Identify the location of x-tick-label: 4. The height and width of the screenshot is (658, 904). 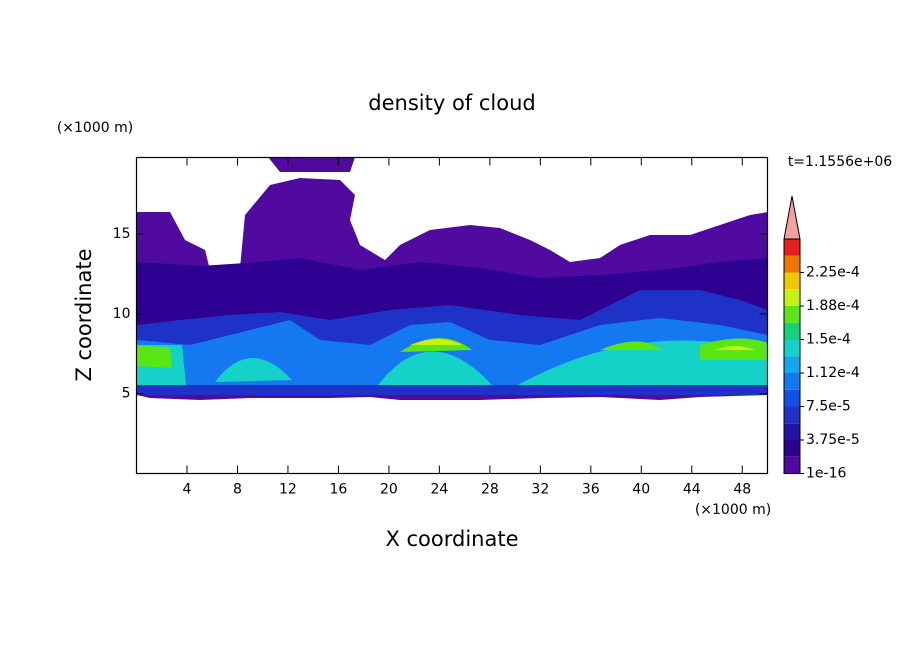
(187, 490).